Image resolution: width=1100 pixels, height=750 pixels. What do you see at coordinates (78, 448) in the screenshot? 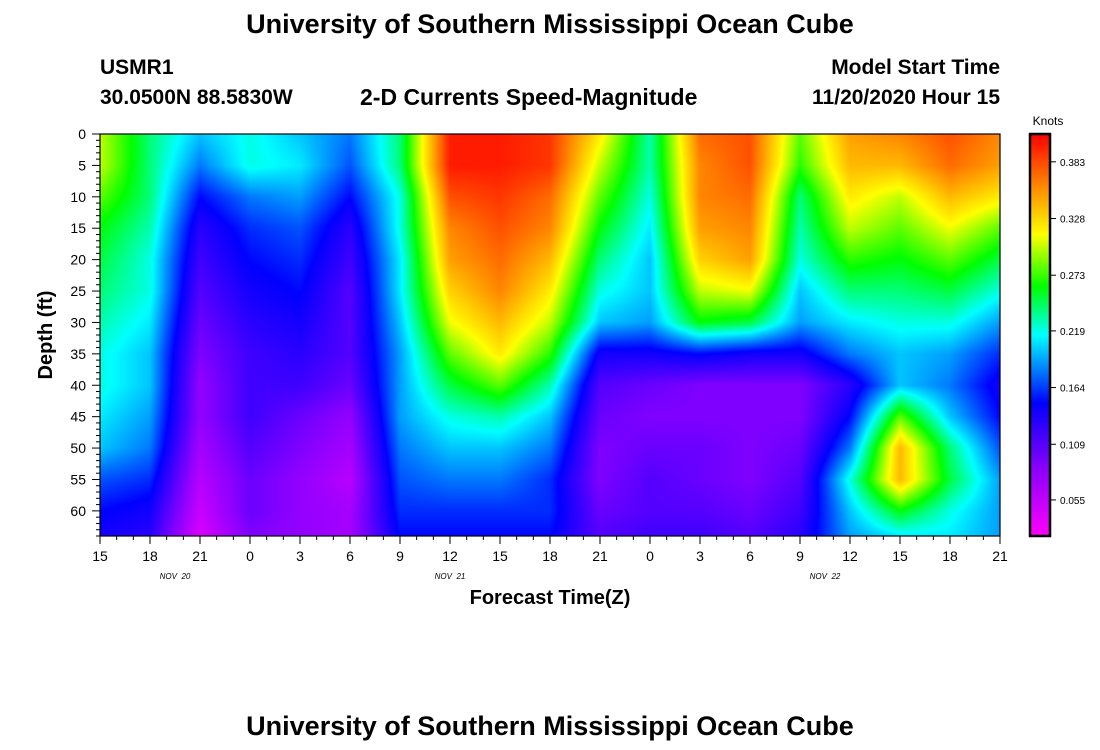
I see `y-tick-label: 50` at bounding box center [78, 448].